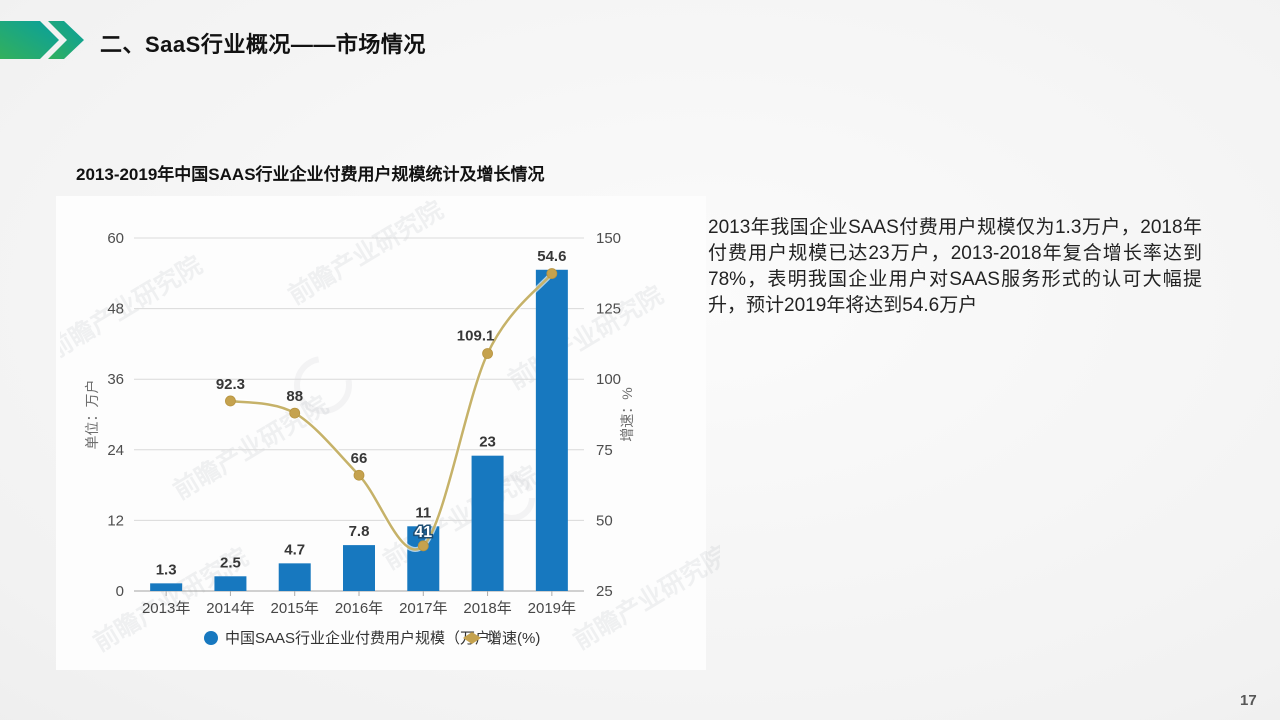 The width and height of the screenshot is (1280, 720). Describe the element at coordinates (472, 638) in the screenshot. I see `legend-line-icon` at that location.